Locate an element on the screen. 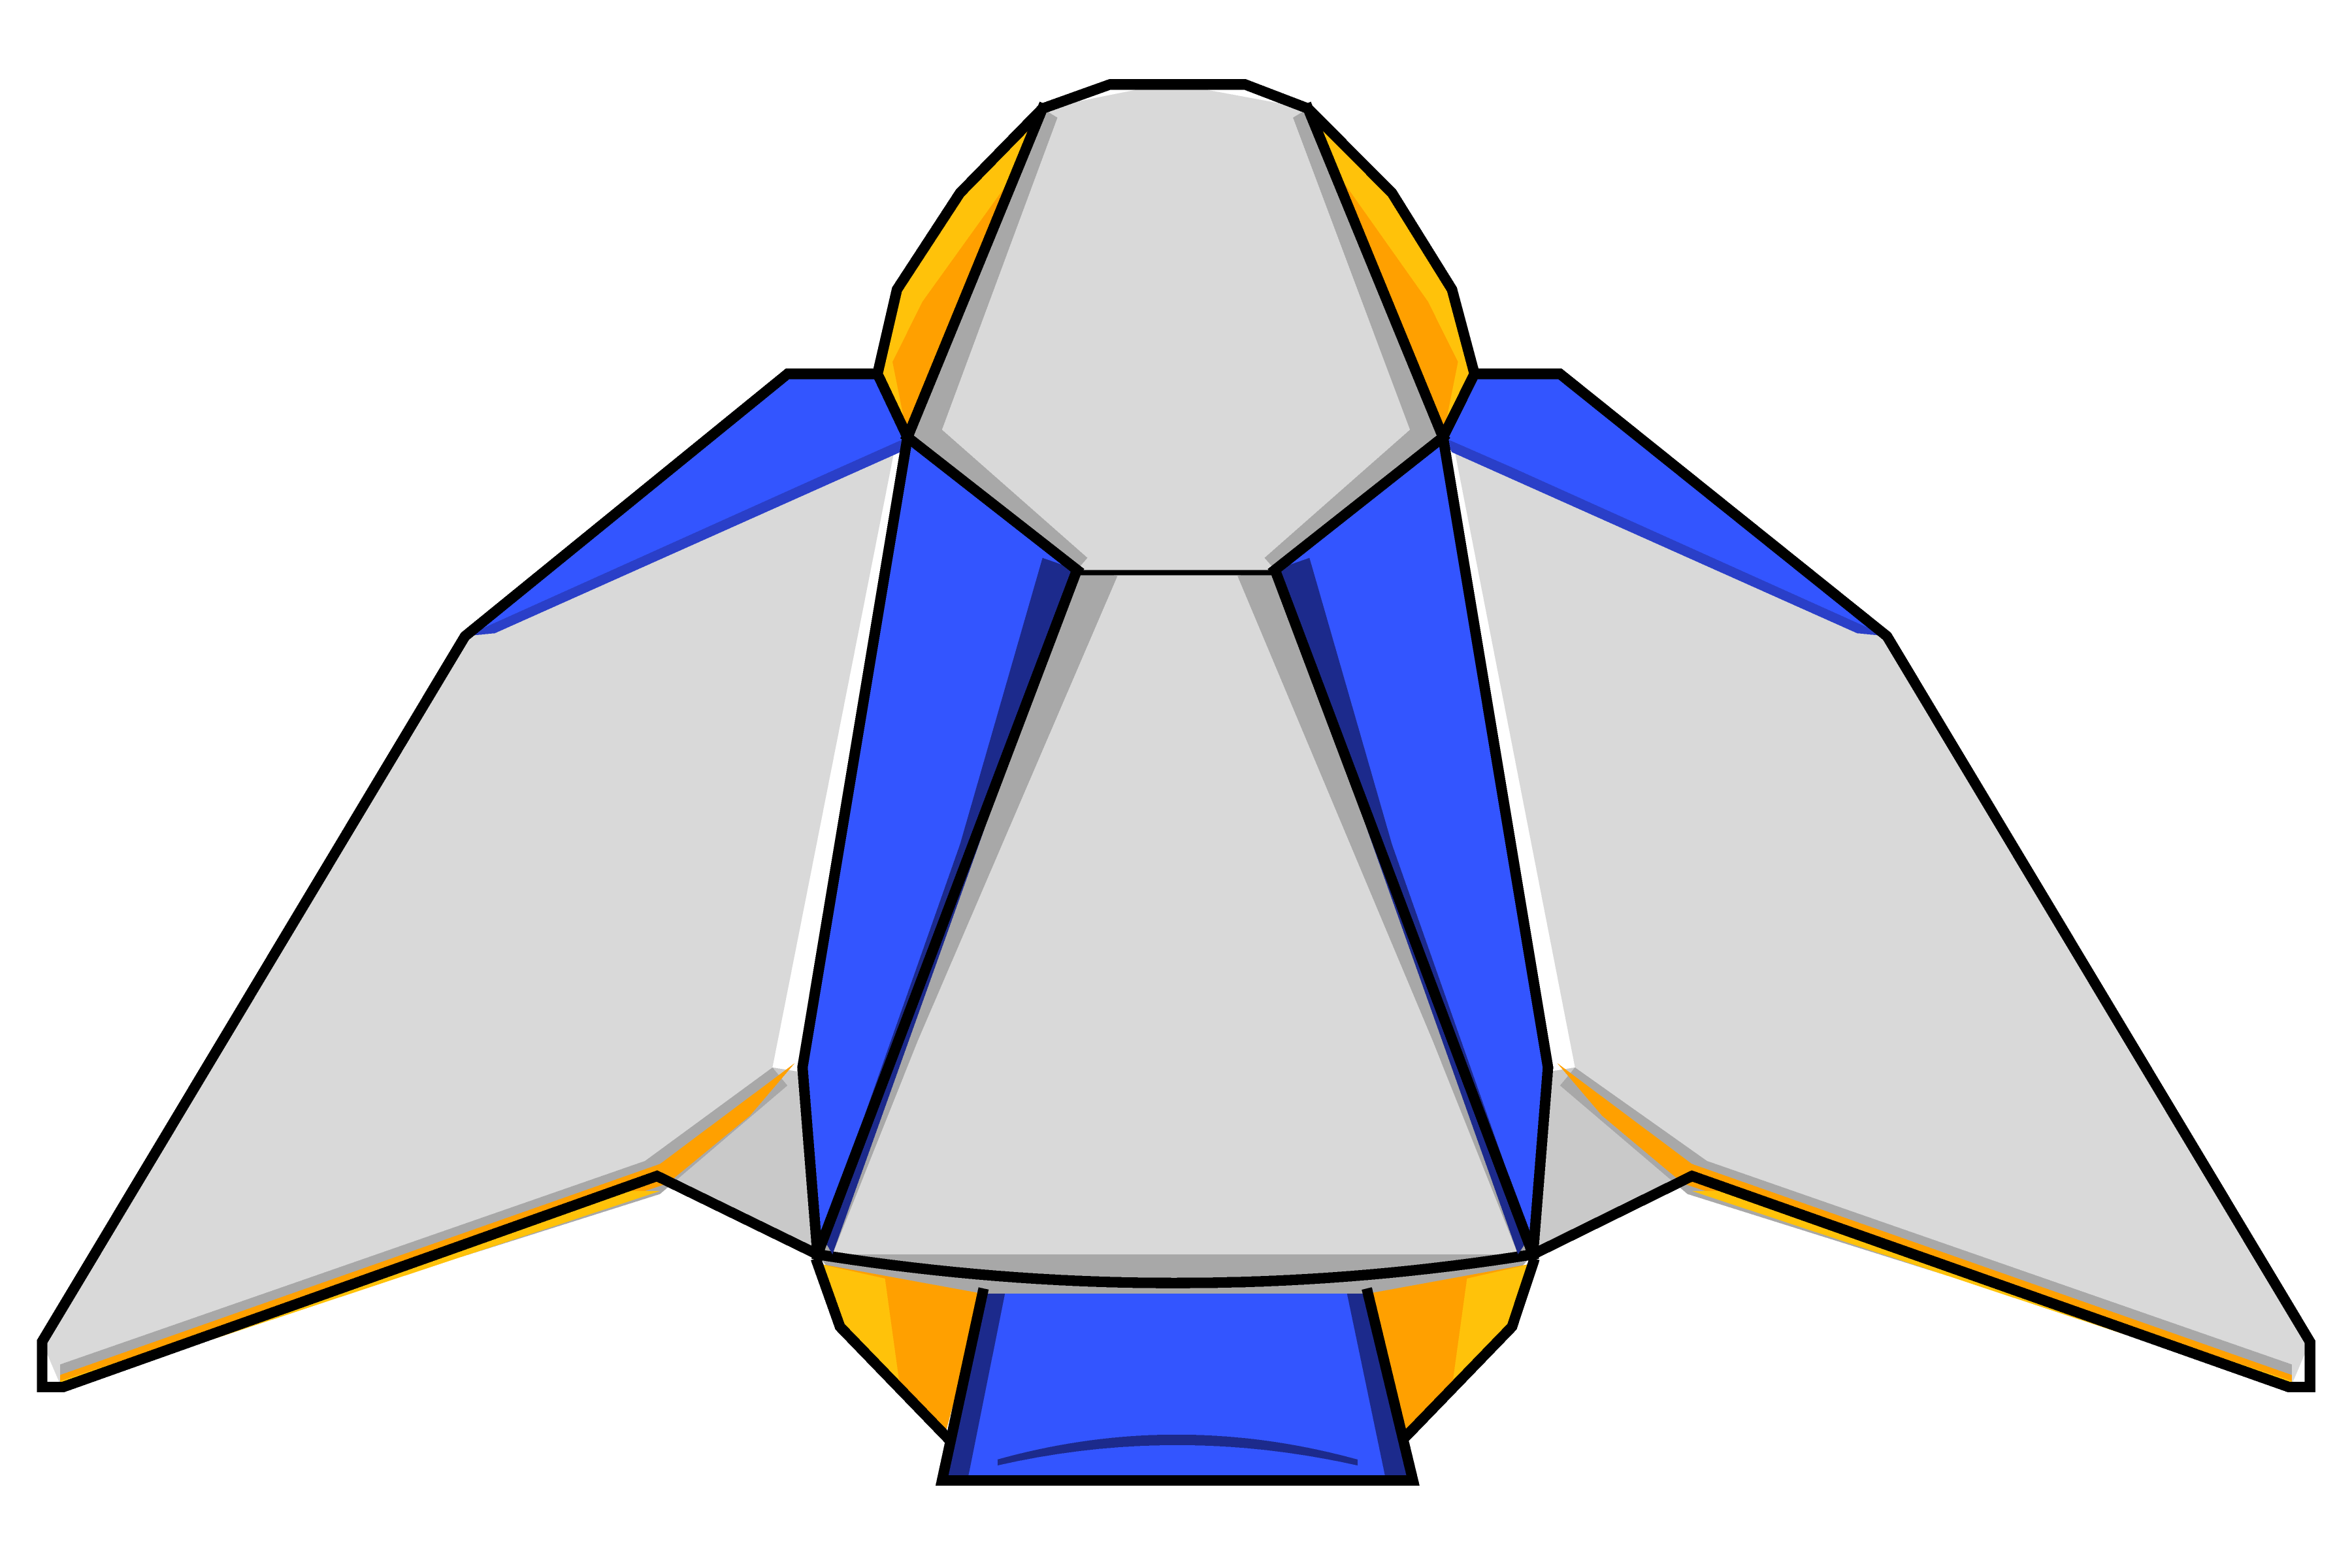 The image size is (2352, 1568). right-wing-orange-trim is located at coordinates (1925, 1225).